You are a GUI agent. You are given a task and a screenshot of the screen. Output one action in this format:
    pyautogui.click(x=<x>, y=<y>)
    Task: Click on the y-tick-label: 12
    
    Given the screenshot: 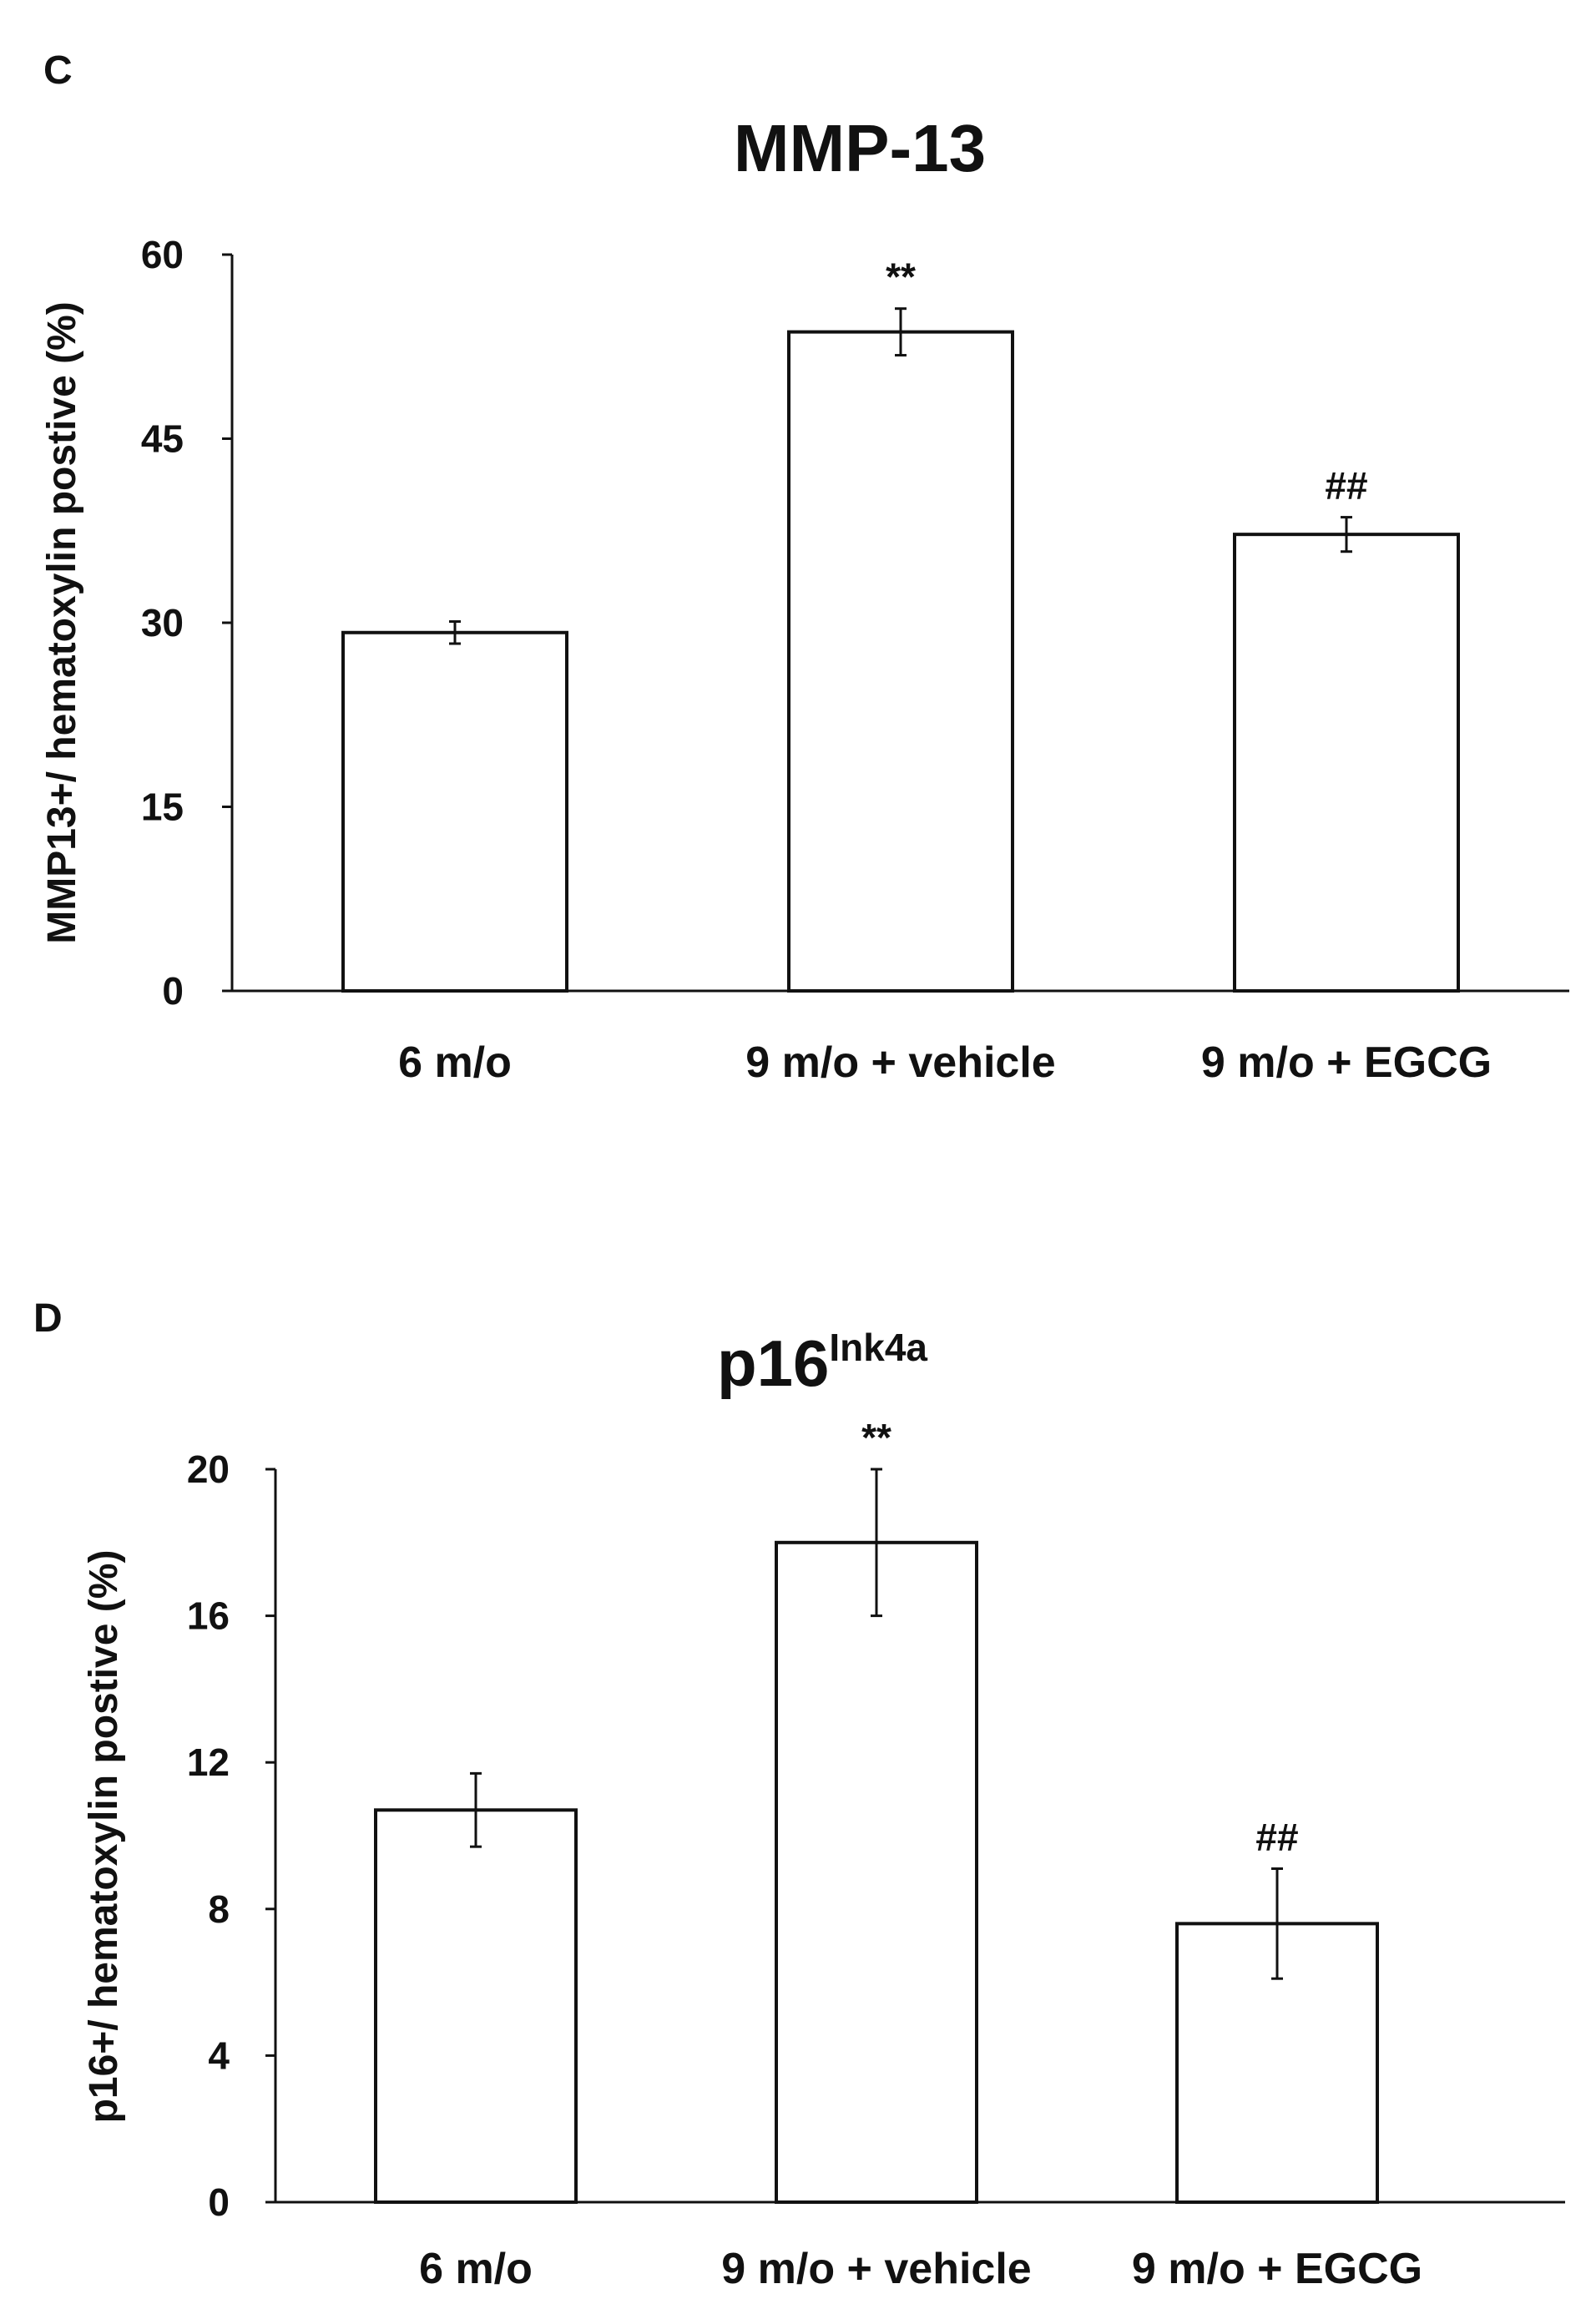 What is the action you would take?
    pyautogui.click(x=208, y=1762)
    